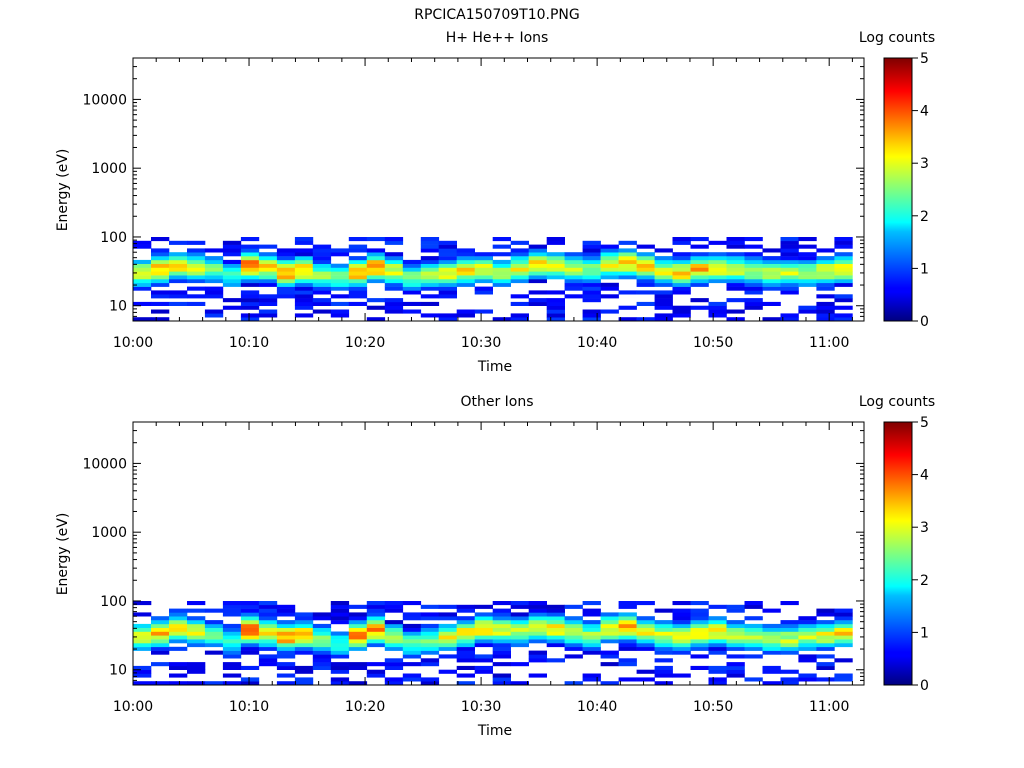 This screenshot has height=768, width=1024. Describe the element at coordinates (113, 602) in the screenshot. I see `y-tick-label: 100` at that location.